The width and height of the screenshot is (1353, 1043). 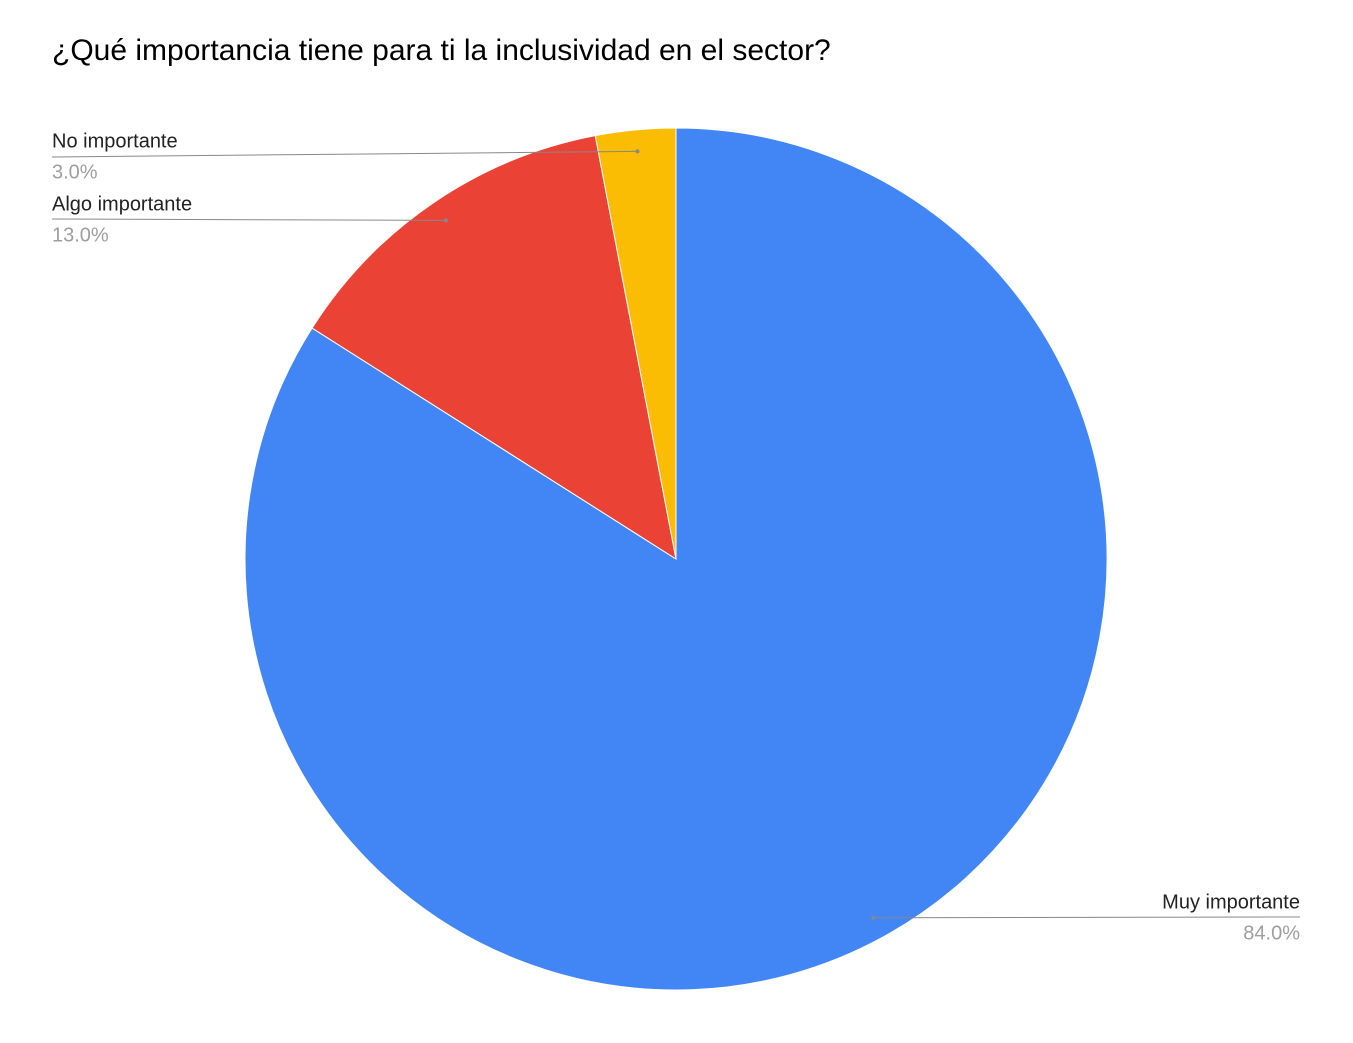 I want to click on slice-label: Muy importante, so click(x=1231, y=902).